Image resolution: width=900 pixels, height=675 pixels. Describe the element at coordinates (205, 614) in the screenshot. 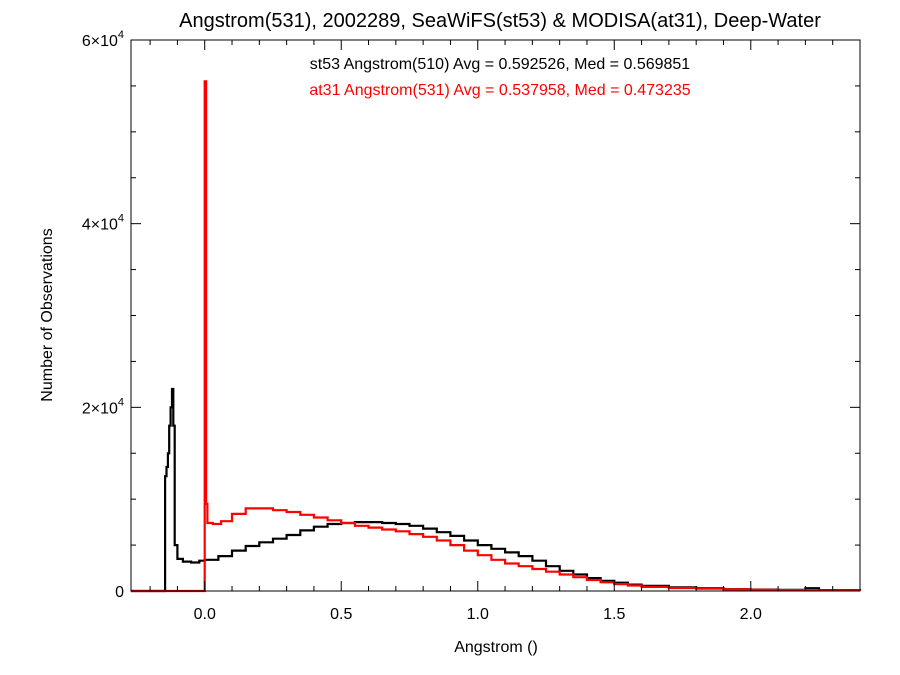

I see `x-tick-label: 0.0` at that location.